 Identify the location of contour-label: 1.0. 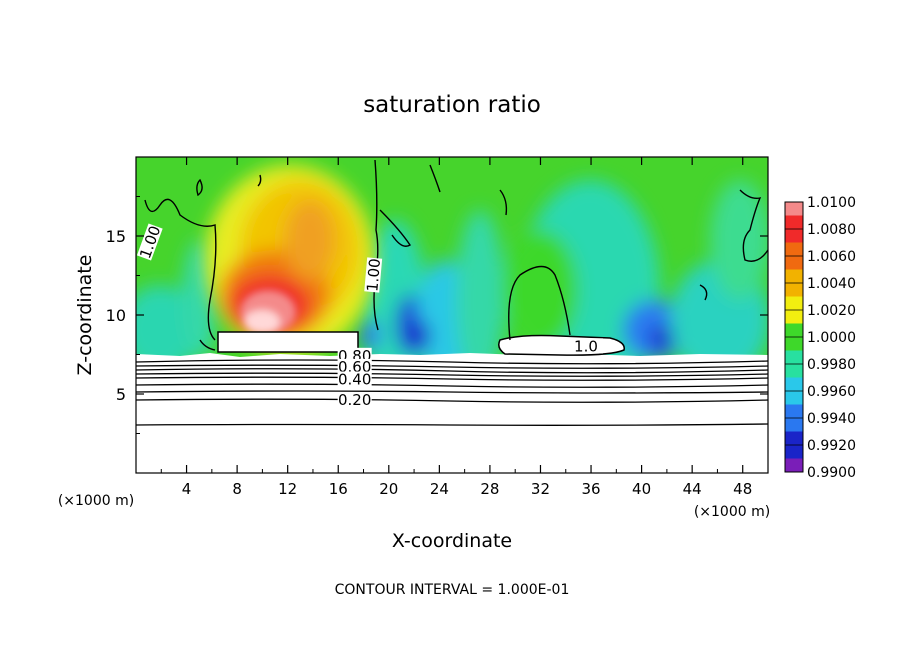
(586, 346).